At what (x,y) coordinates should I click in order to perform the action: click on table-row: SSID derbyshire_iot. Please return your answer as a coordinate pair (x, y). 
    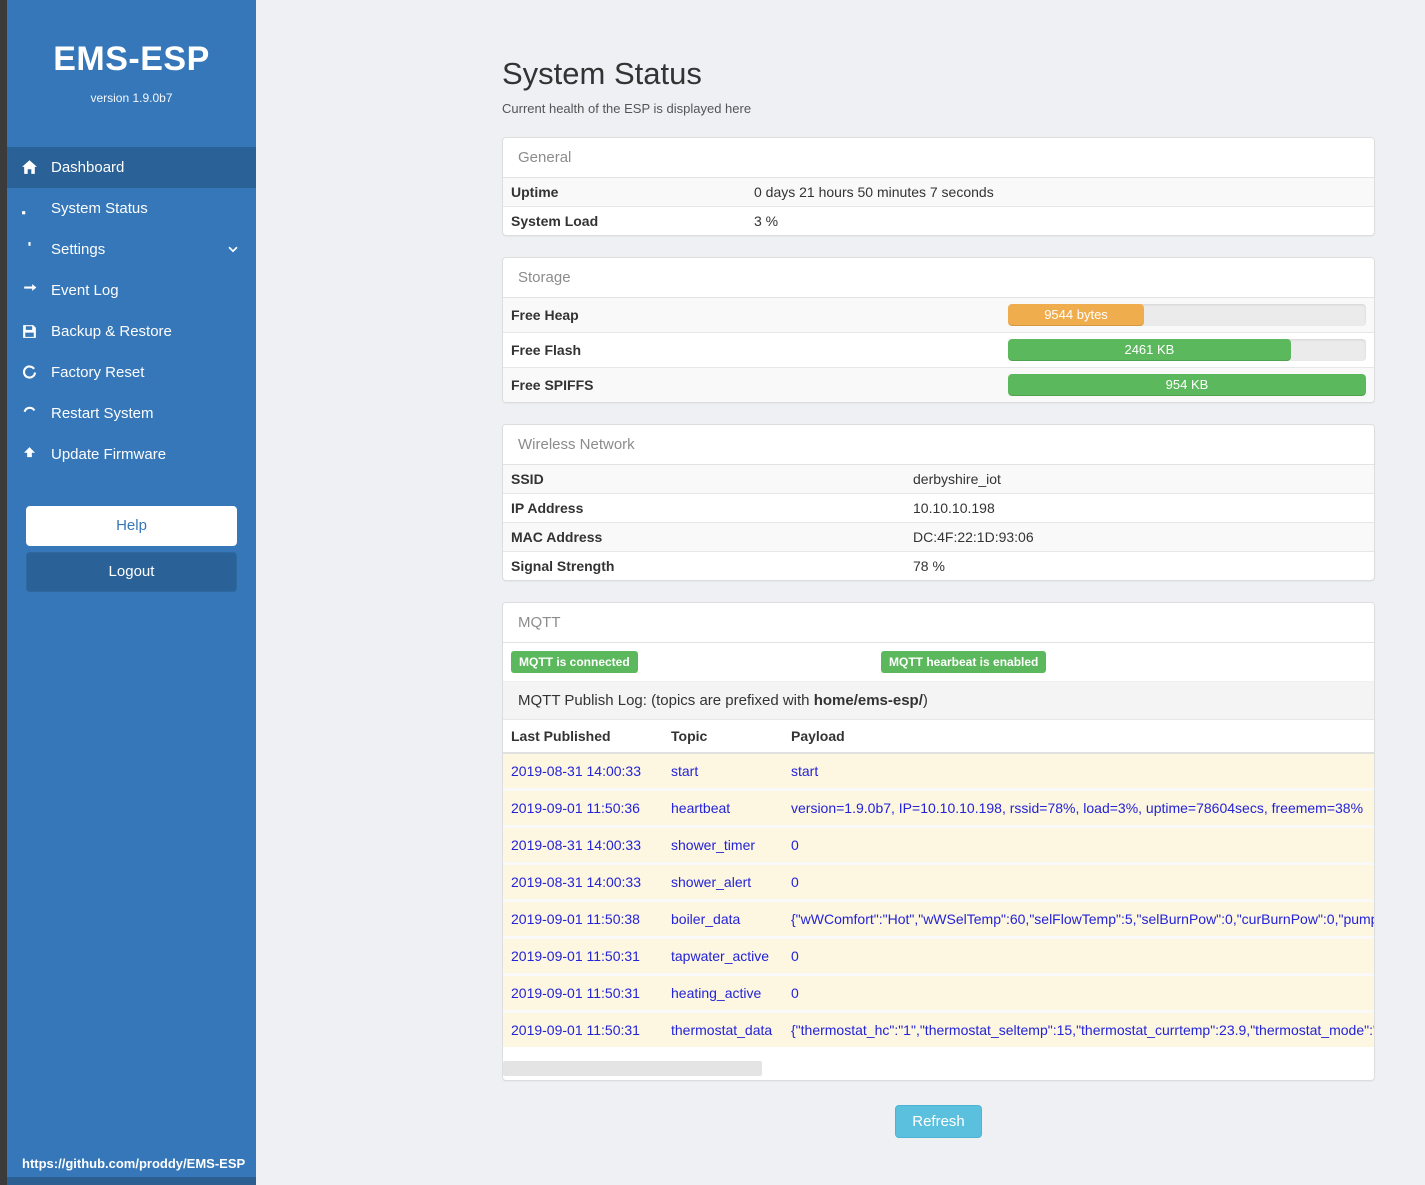
    Looking at the image, I should click on (938, 479).